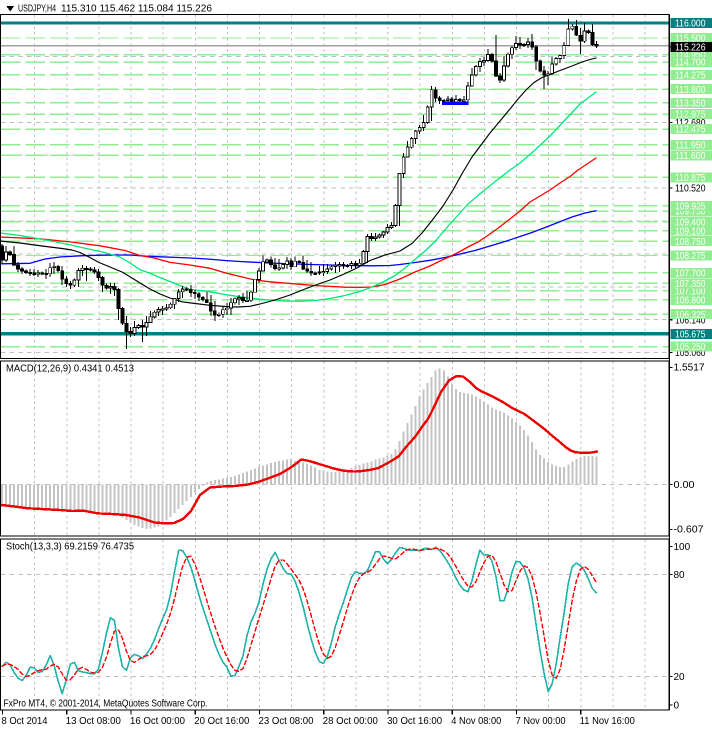 This screenshot has width=712, height=737. I want to click on svg-text: 110.520, so click(690, 189).